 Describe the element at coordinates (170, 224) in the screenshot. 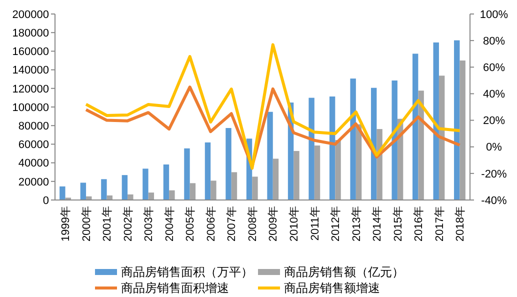

I see `x-tick-label: 2004年` at that location.